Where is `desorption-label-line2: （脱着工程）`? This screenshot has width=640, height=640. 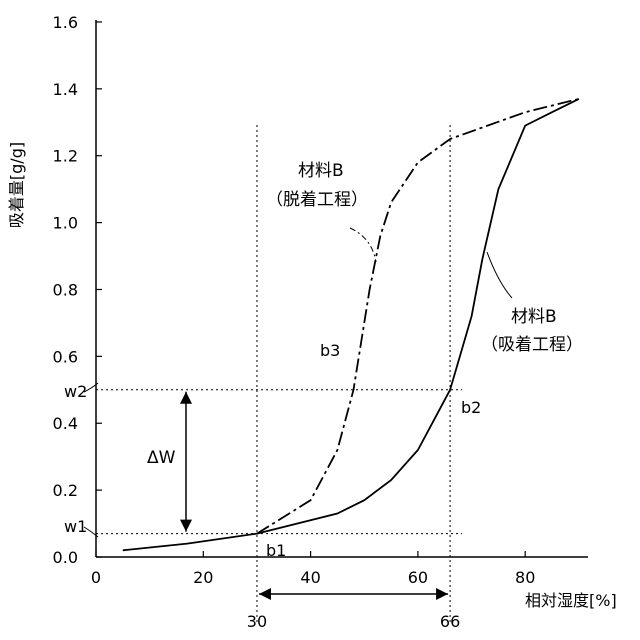 desorption-label-line2: （脱着工程） is located at coordinates (317, 200).